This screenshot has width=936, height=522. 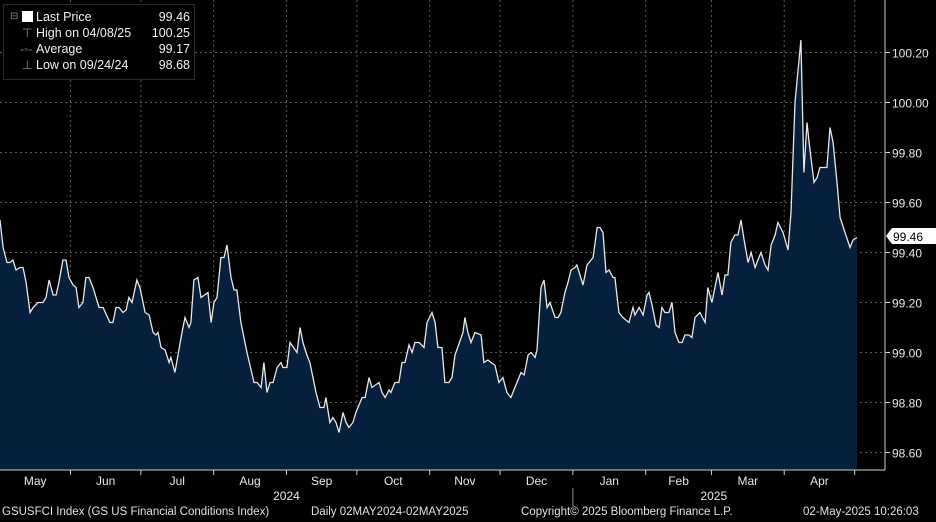 I want to click on month-label: Sep, so click(x=322, y=481).